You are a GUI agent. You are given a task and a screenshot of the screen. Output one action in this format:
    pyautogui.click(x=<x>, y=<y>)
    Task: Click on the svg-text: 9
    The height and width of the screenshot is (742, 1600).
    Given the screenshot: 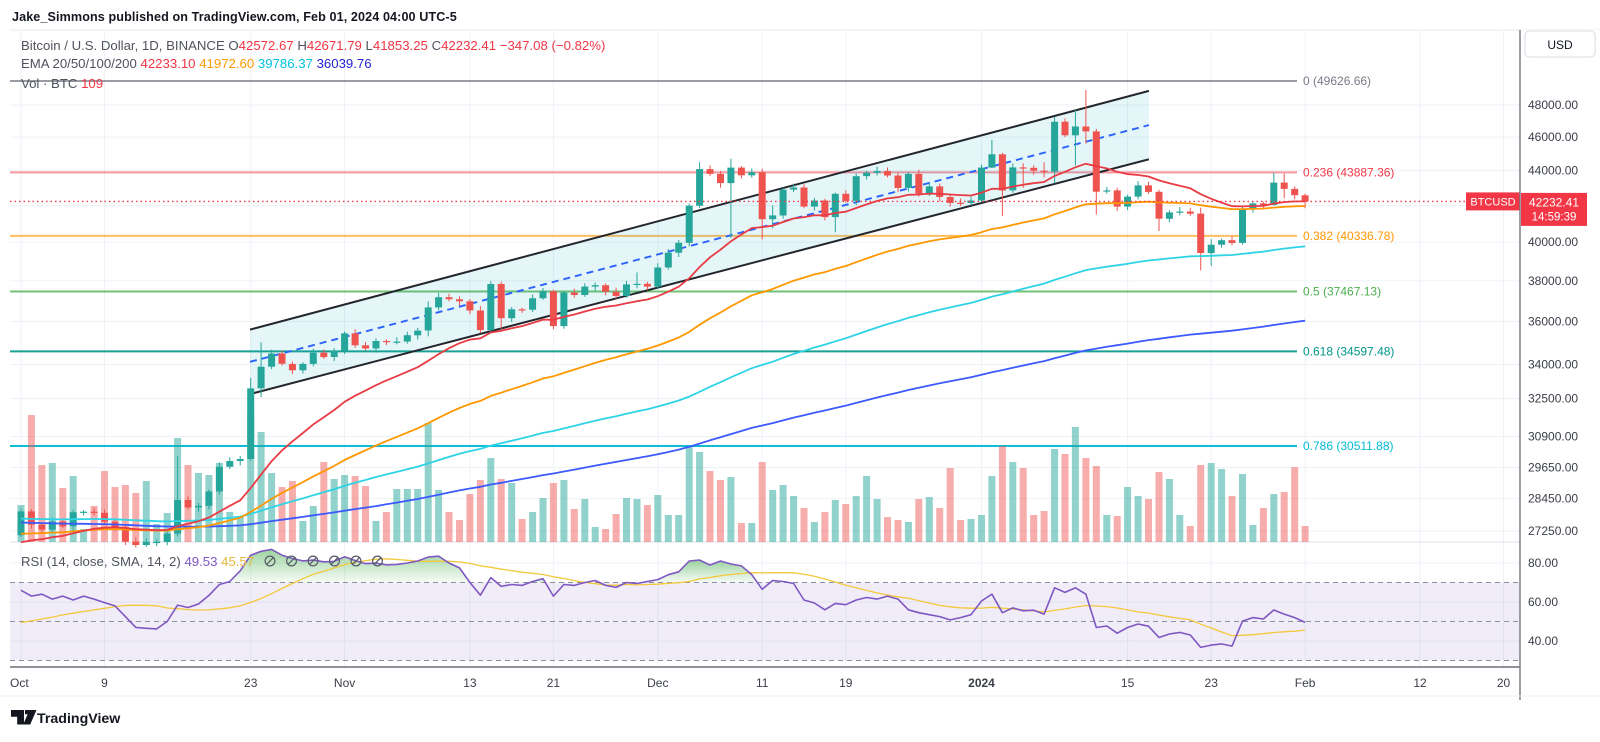 What is the action you would take?
    pyautogui.click(x=104, y=683)
    